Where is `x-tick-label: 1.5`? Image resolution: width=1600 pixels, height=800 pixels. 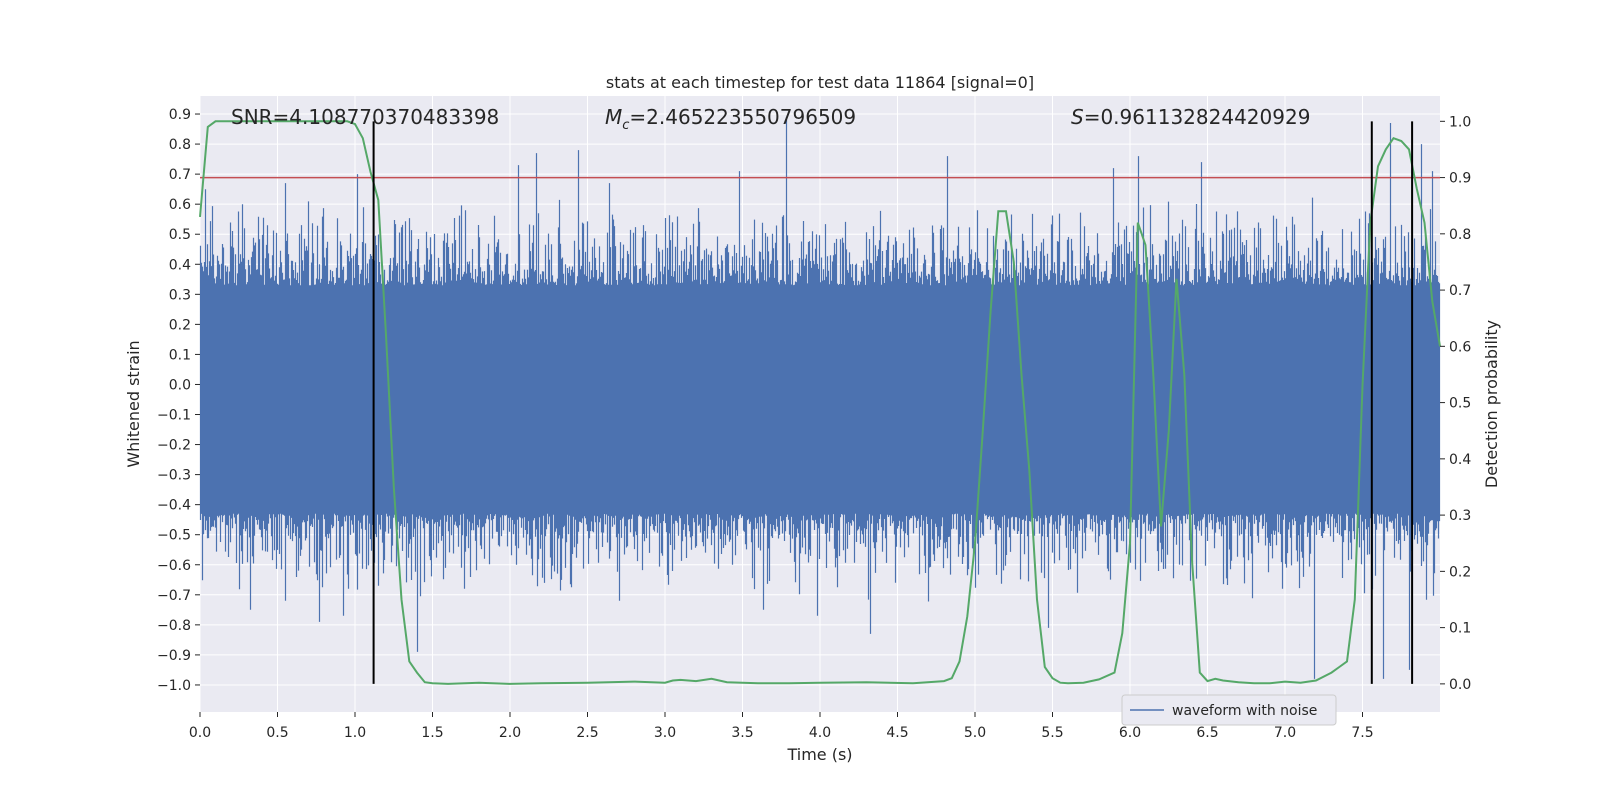
x-tick-label: 1.5 is located at coordinates (432, 733).